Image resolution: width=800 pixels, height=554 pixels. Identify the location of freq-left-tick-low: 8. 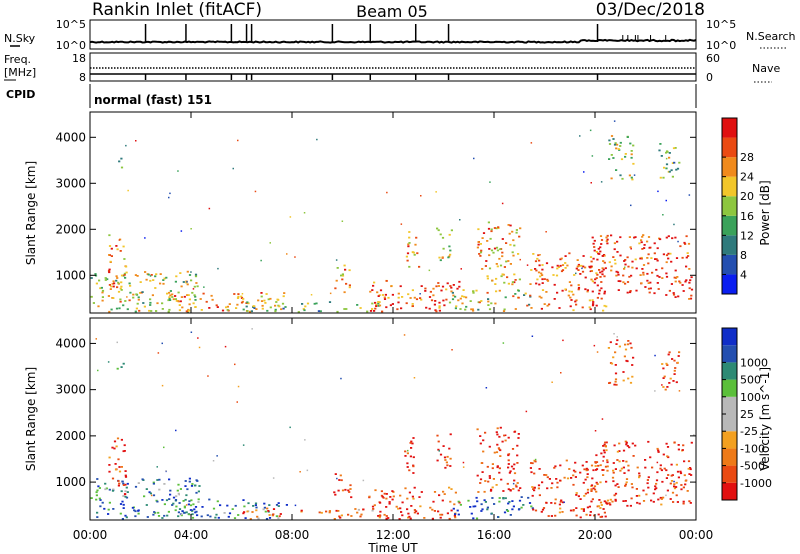
(82, 77).